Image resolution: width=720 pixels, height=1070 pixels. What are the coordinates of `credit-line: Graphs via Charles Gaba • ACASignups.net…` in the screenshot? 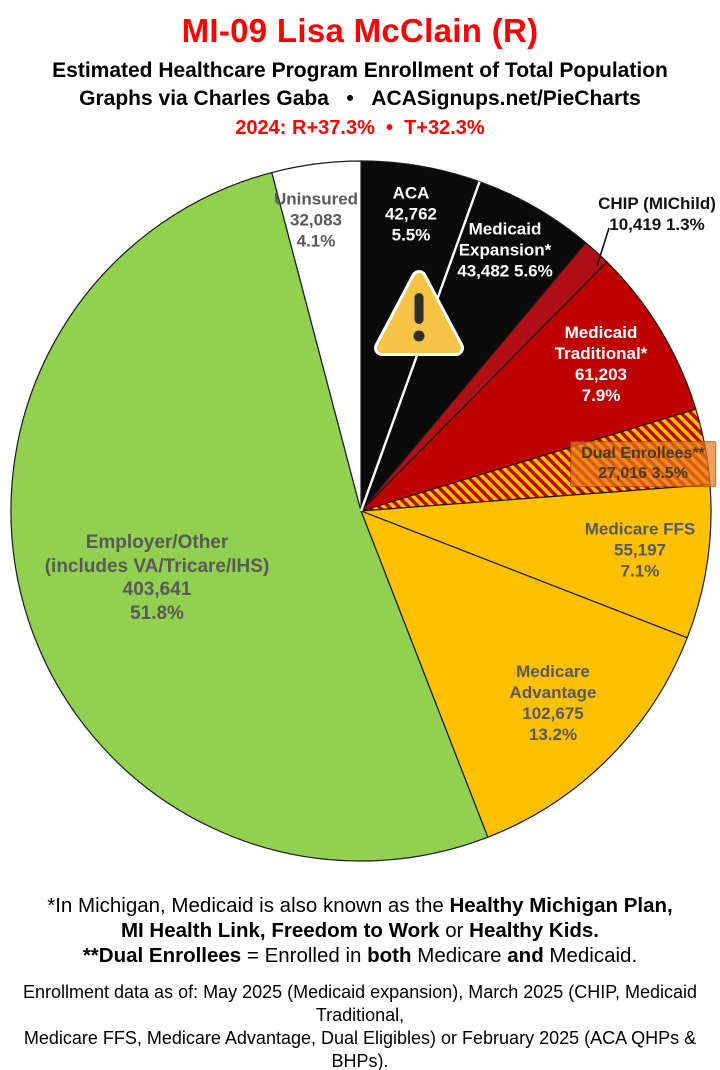 It's located at (360, 98).